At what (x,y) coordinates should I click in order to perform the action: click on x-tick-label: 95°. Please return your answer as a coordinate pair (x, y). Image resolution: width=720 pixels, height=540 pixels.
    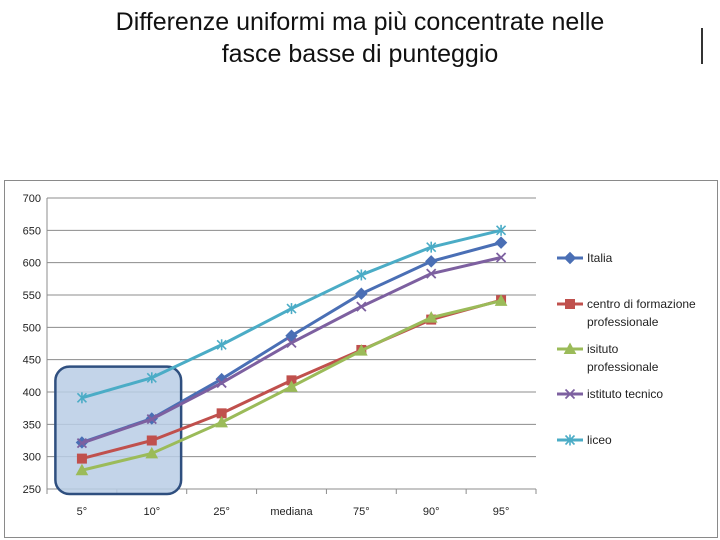
    Looking at the image, I should click on (501, 512).